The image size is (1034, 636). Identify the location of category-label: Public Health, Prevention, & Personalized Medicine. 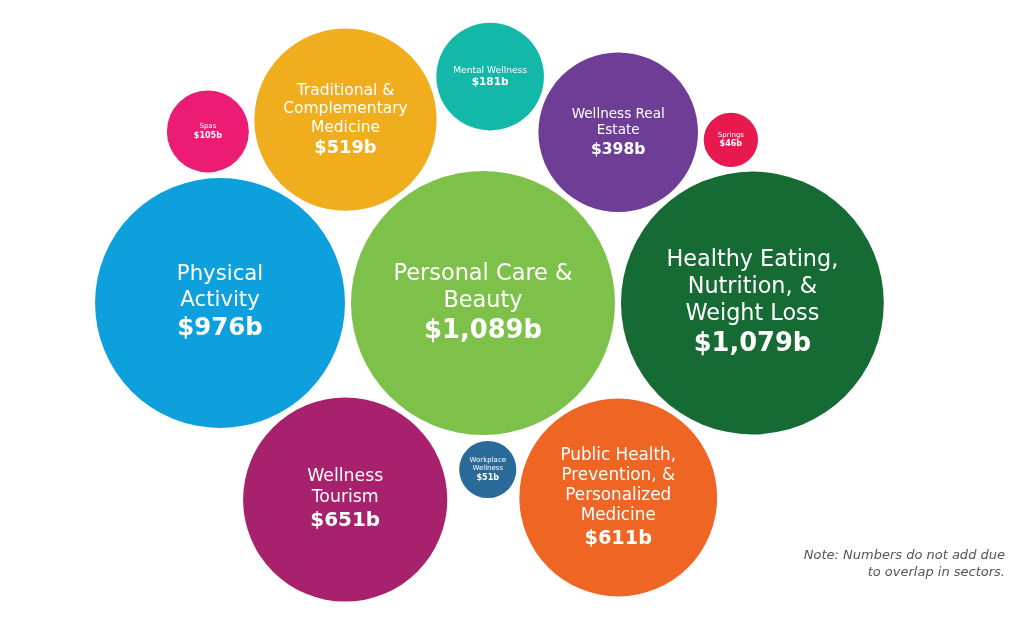
(618, 484).